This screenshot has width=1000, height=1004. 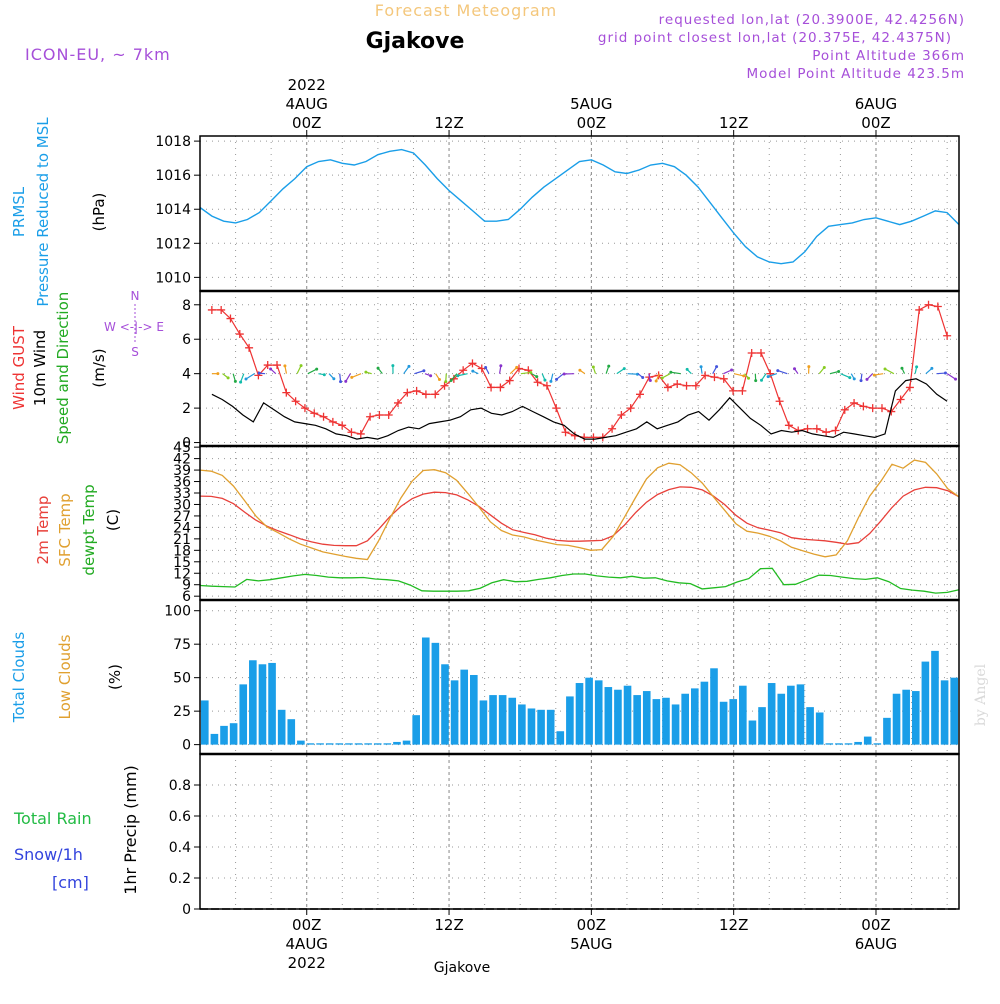 What do you see at coordinates (63, 368) in the screenshot?
I see `wind-dir-label: Speed and Direction` at bounding box center [63, 368].